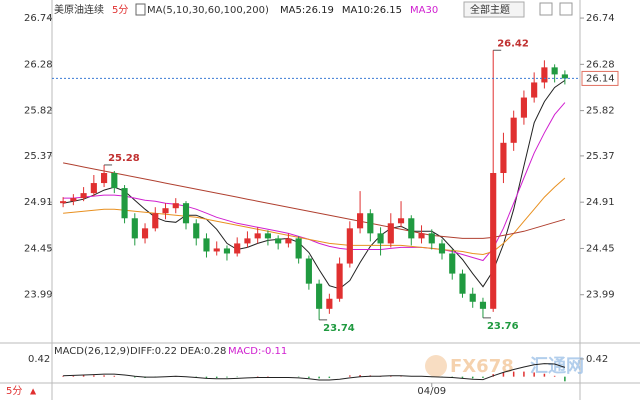  I want to click on macd-dea: DEA:0.28, so click(203, 351).